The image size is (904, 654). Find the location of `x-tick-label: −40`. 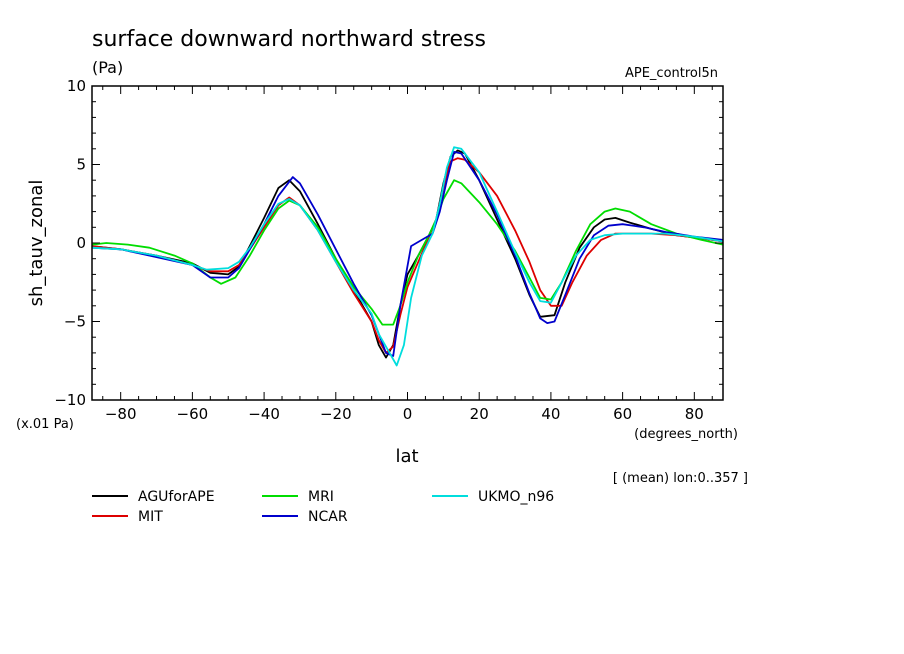

x-tick-label: −40 is located at coordinates (264, 414).